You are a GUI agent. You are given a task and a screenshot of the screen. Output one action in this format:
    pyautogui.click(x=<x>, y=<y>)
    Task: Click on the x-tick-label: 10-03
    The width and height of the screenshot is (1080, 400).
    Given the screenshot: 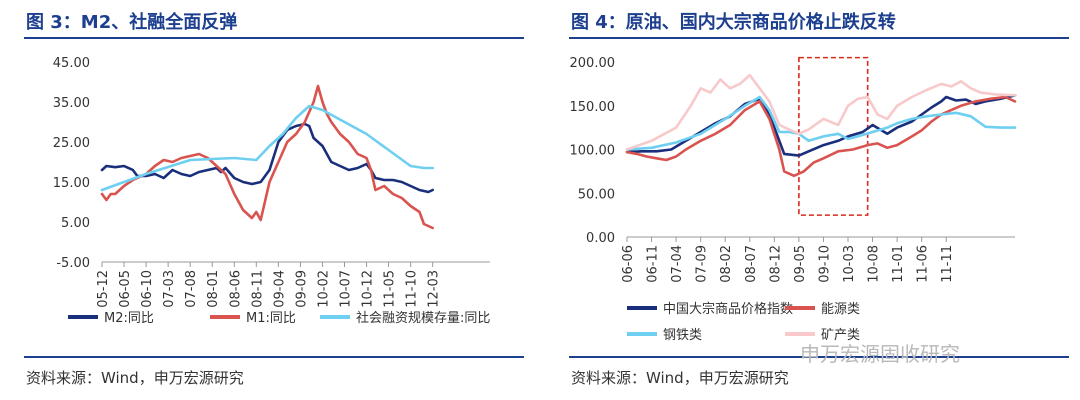 What is the action you would take?
    pyautogui.click(x=849, y=264)
    